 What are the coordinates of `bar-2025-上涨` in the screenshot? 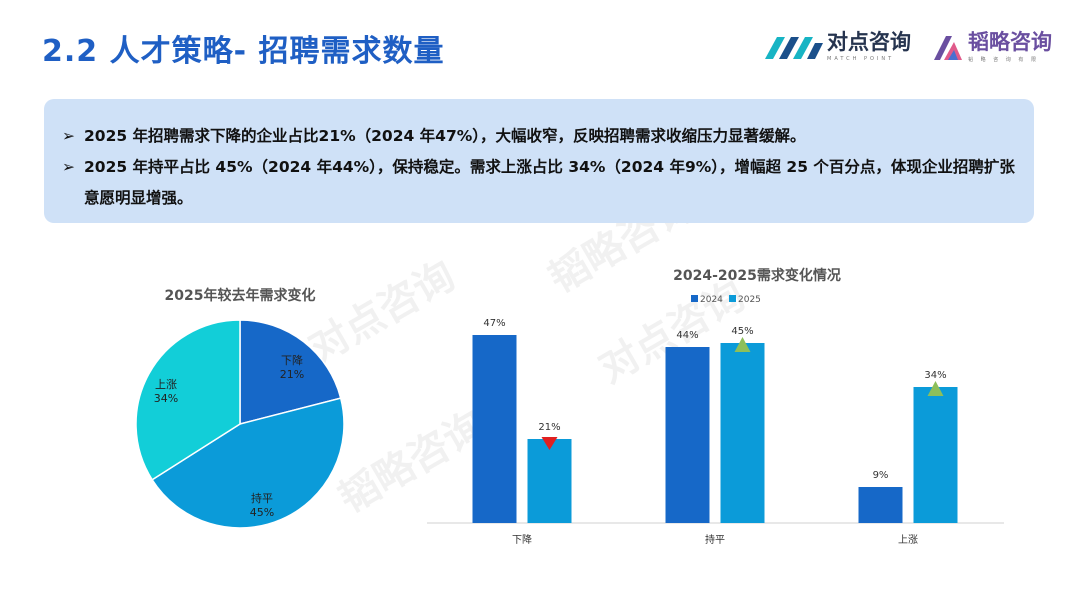 It's located at (935, 455).